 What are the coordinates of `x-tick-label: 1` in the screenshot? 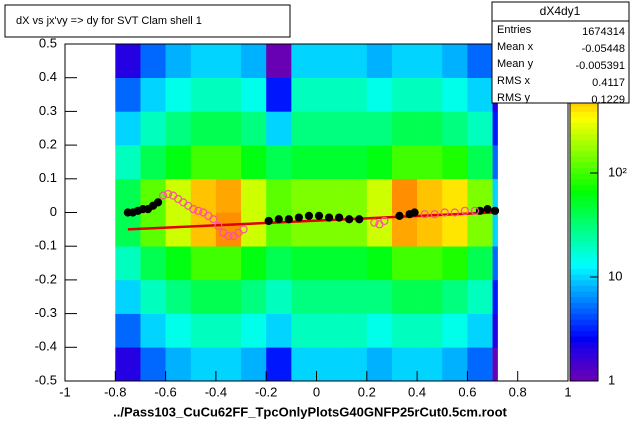 It's located at (567, 391).